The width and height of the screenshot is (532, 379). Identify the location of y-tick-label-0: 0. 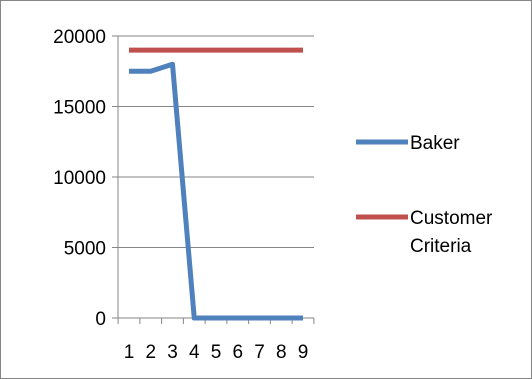
(100, 319).